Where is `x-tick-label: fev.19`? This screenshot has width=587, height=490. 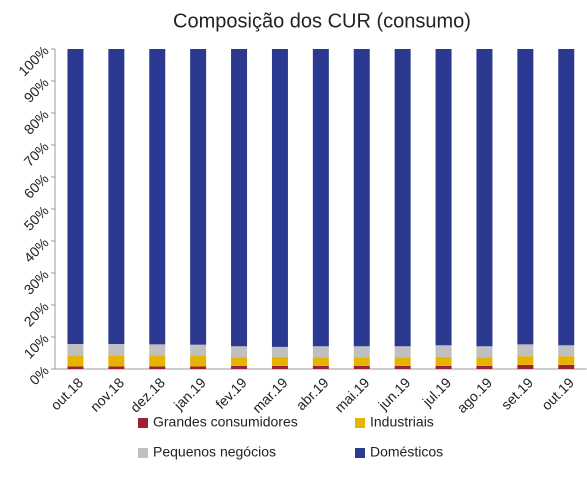
x-tick-label: fev.19 is located at coordinates (231, 393).